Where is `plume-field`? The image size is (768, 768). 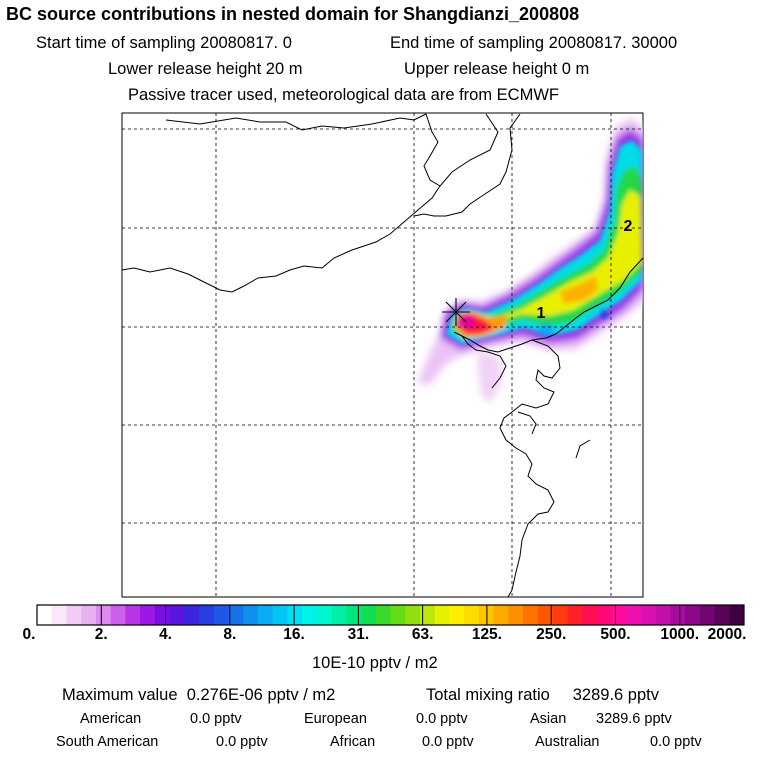
plume-field is located at coordinates (530, 260).